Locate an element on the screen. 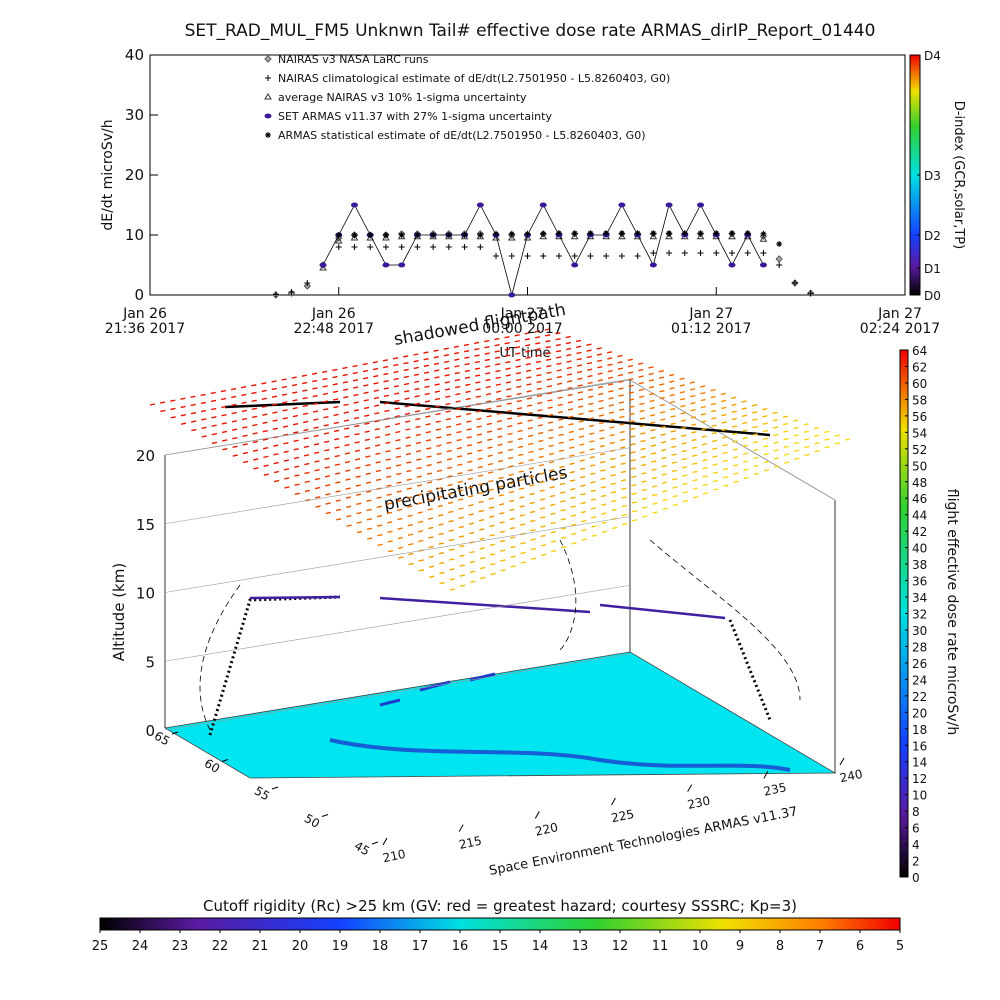 The image size is (1000, 1000). x-tick-label: 210 is located at coordinates (394, 856).